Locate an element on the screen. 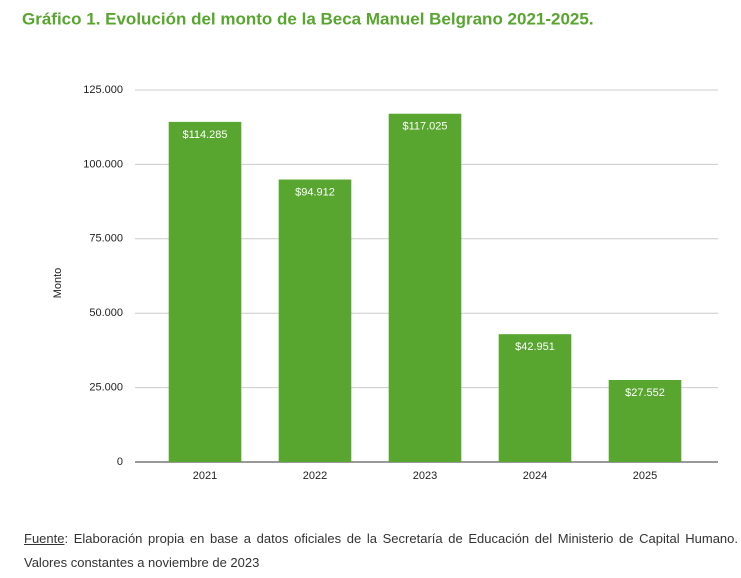 This screenshot has height=578, width=741. y-axis-label: Monto is located at coordinates (58, 283).